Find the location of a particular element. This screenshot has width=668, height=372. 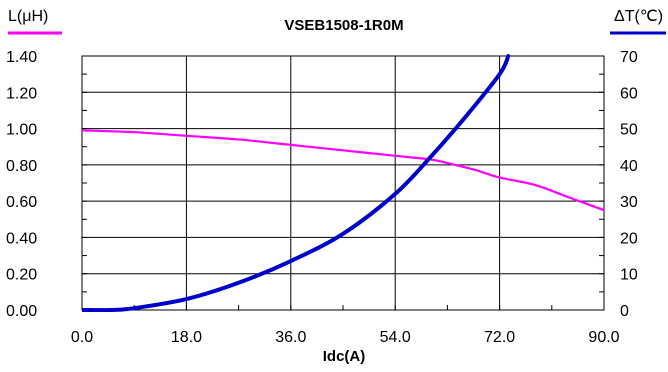

x-axis-title: Idc(A) is located at coordinates (344, 356).